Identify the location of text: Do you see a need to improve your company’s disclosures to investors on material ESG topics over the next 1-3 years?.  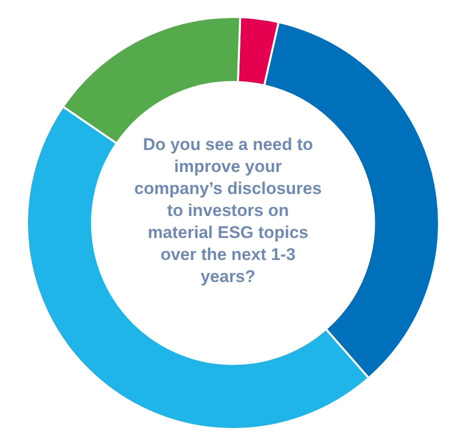
(228, 211).